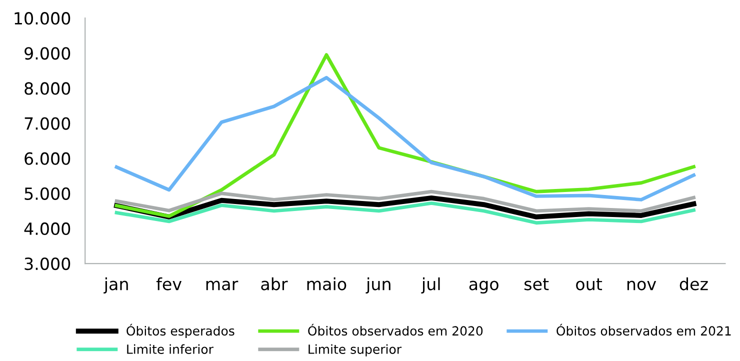  What do you see at coordinates (116, 285) in the screenshot?
I see `x-tick-label: jan` at bounding box center [116, 285].